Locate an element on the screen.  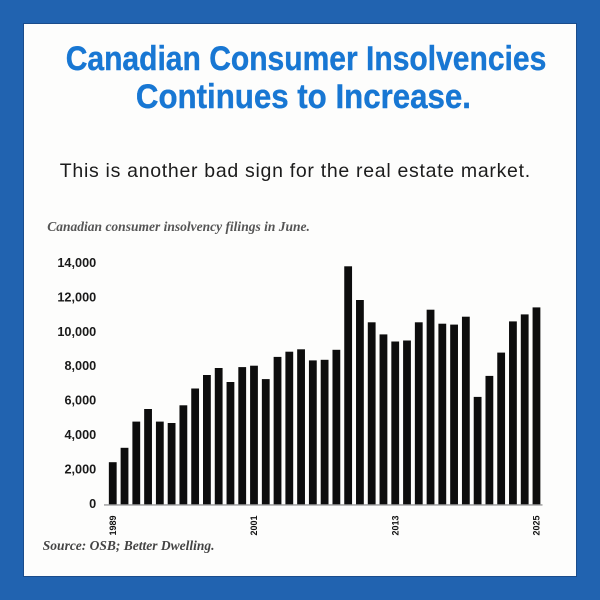
svg-text: 10,000 is located at coordinates (76, 332).